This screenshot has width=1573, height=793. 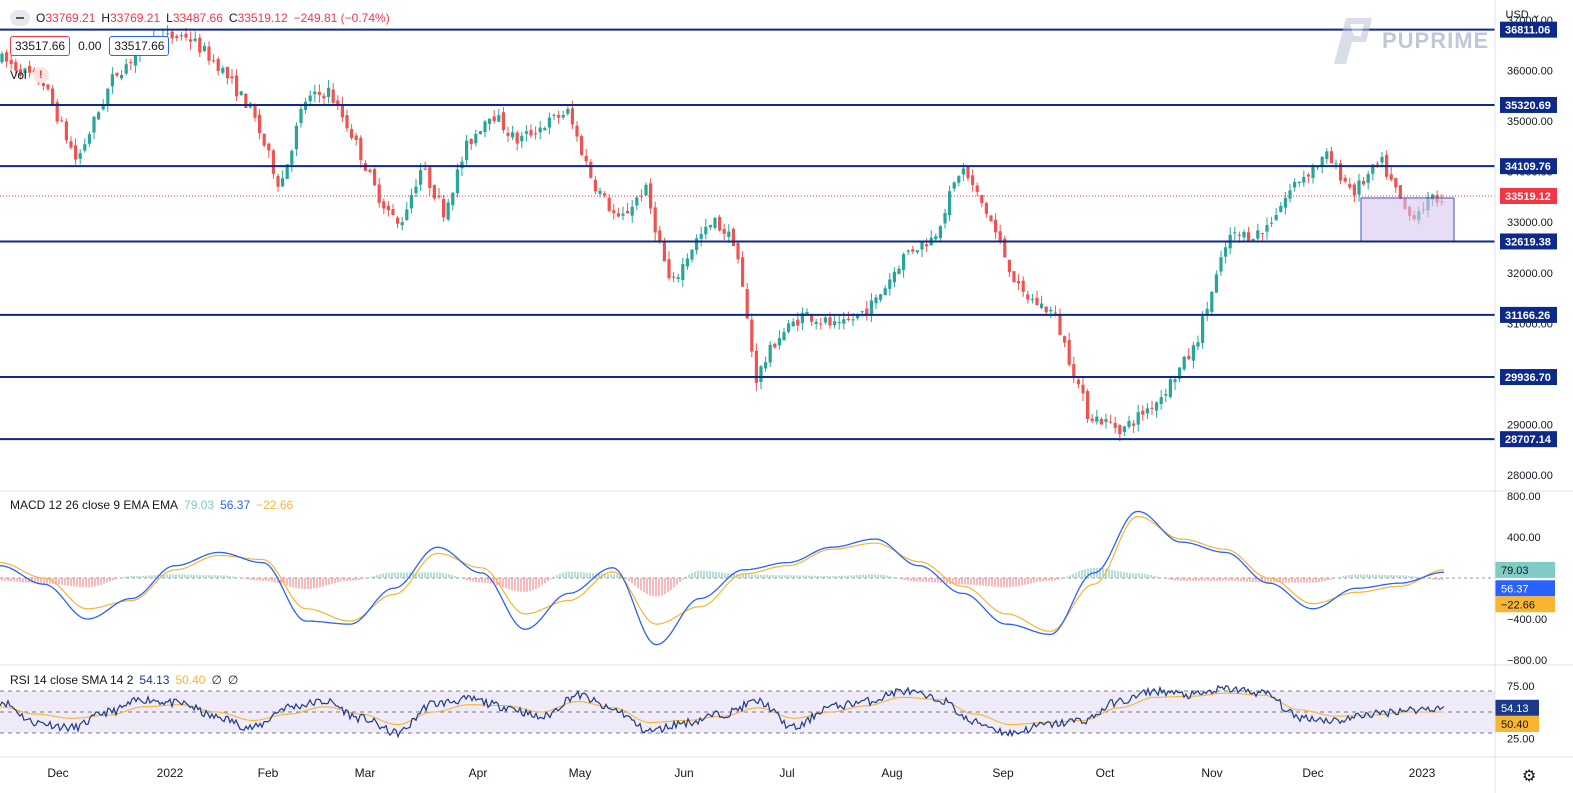 I want to click on time-axis-tick: Jun, so click(x=683, y=773).